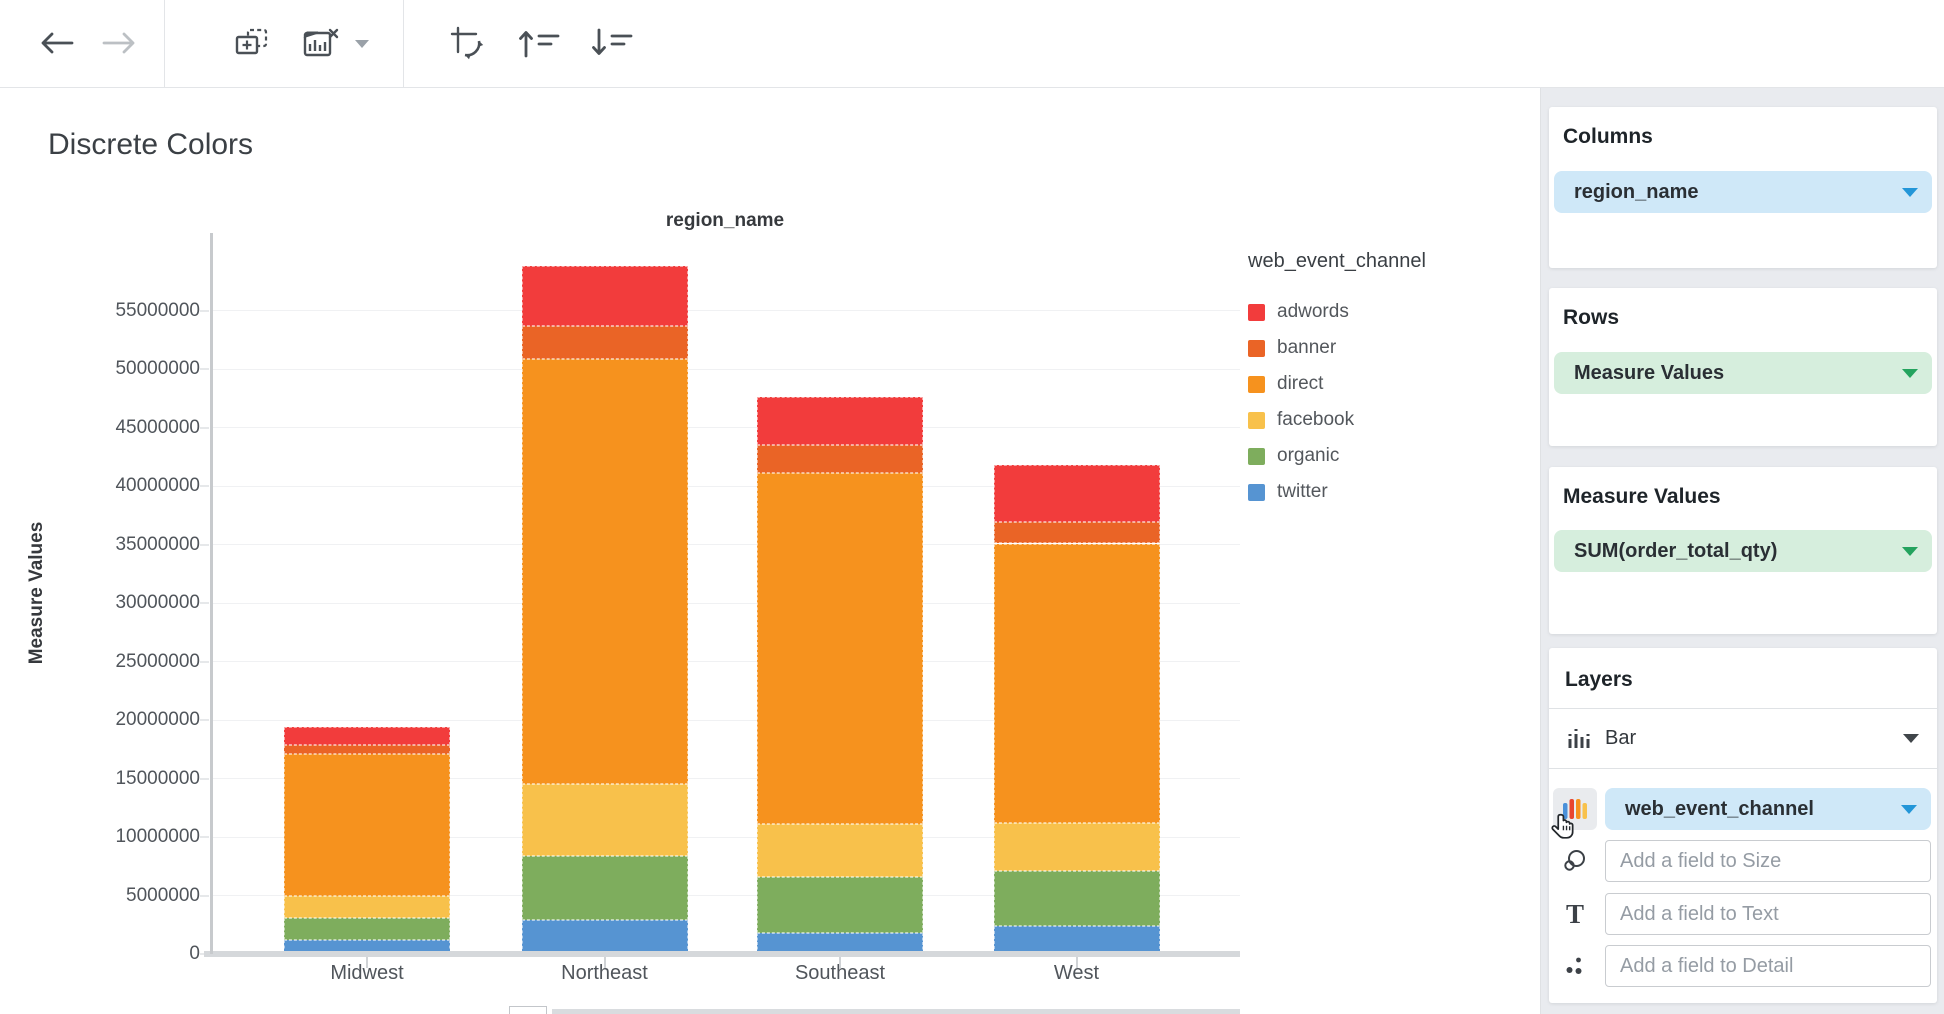 The width and height of the screenshot is (1944, 1014). I want to click on legend-entry-facebook: facebook, so click(1337, 420).